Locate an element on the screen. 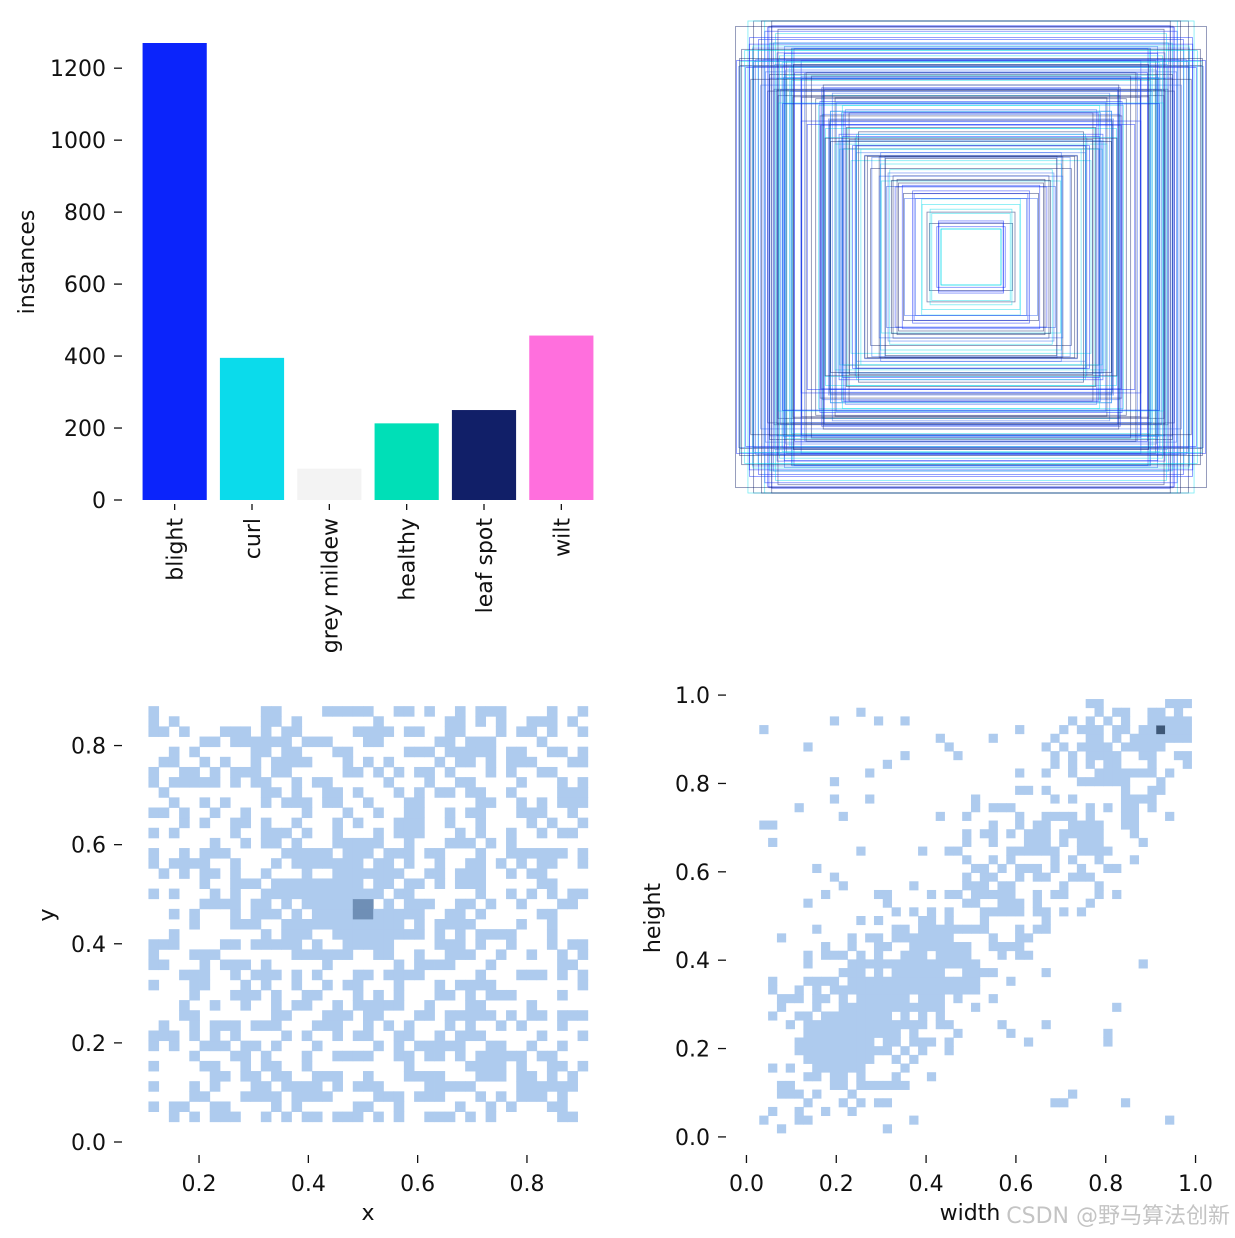  box-outline is located at coordinates (971, 257).